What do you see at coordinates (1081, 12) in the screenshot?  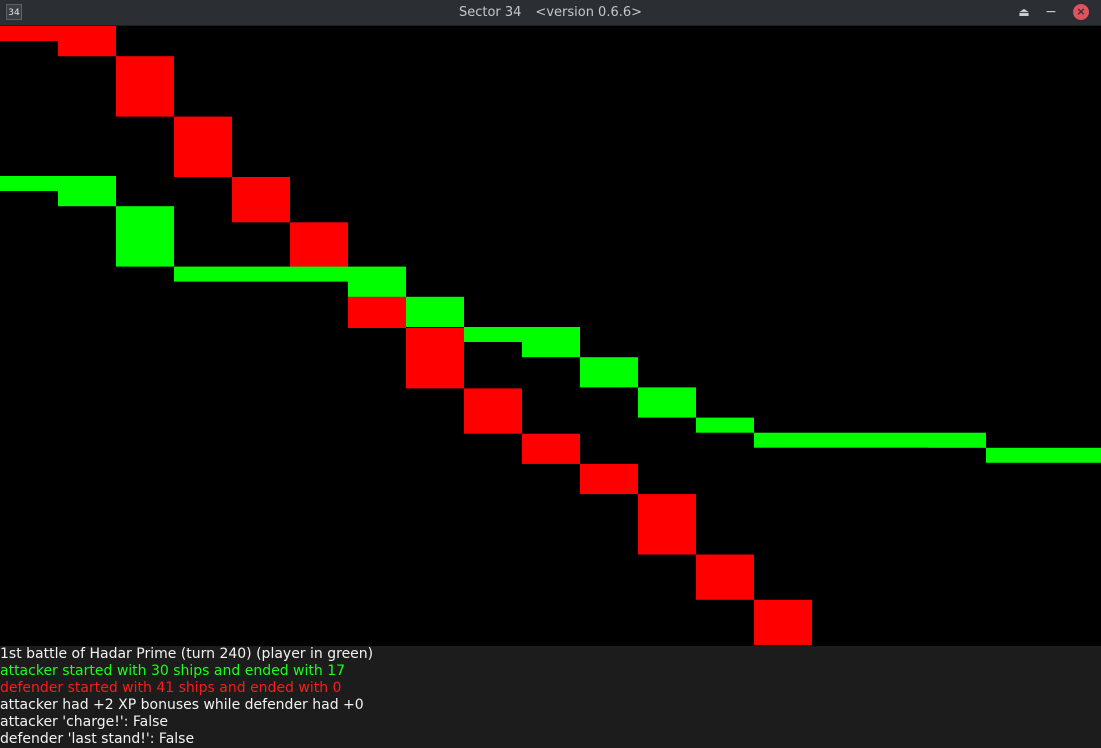 I see `close-button: ×` at bounding box center [1081, 12].